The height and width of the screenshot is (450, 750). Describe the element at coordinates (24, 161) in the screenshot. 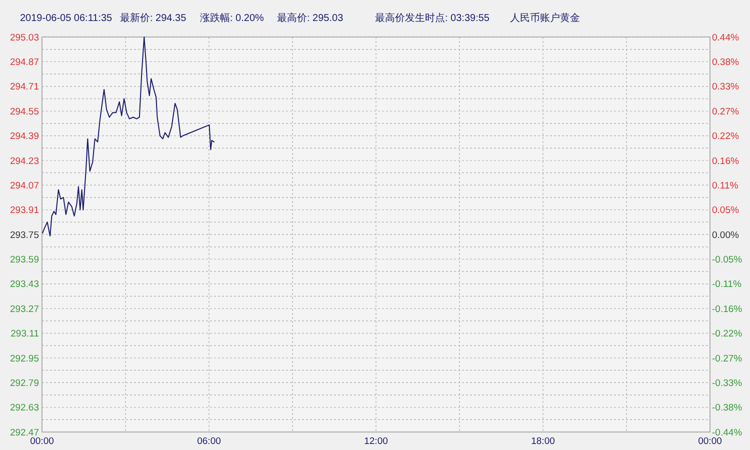

I see `y-tick-label: 294.23` at that location.